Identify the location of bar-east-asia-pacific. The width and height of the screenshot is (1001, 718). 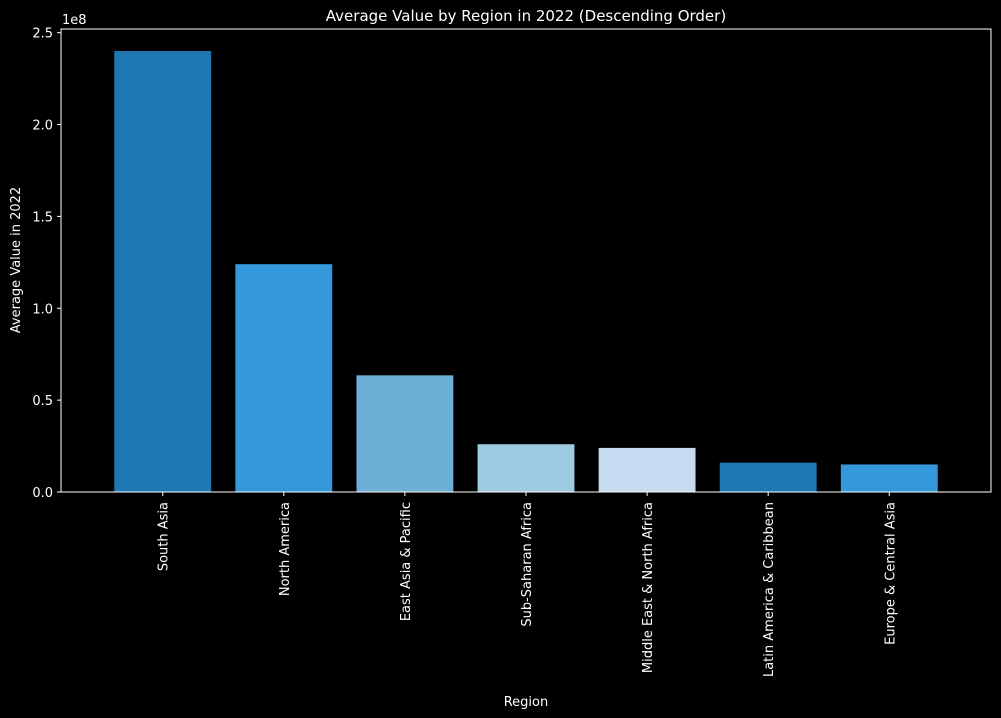
(405, 433).